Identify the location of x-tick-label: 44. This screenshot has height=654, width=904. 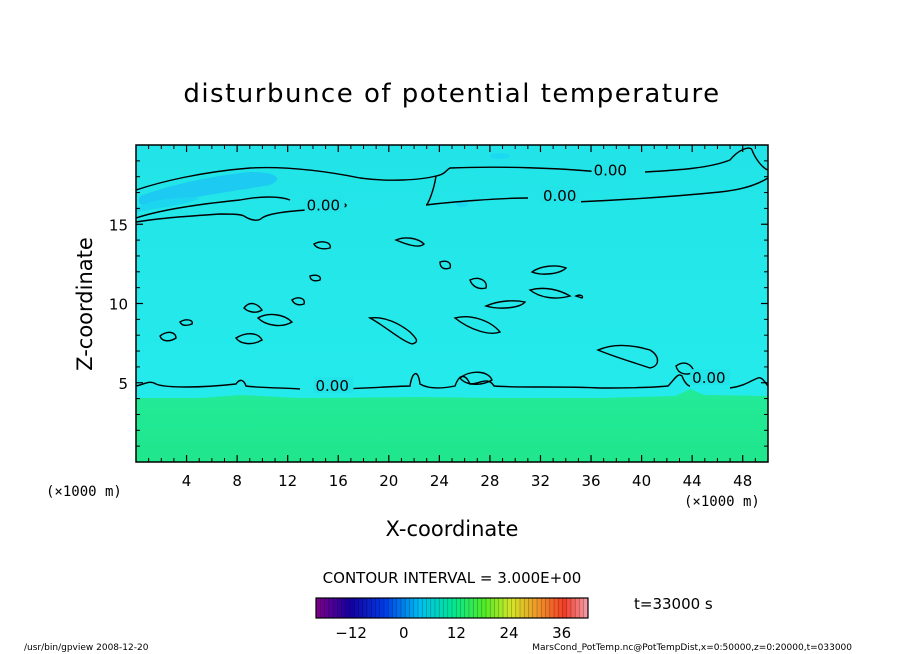
(692, 481).